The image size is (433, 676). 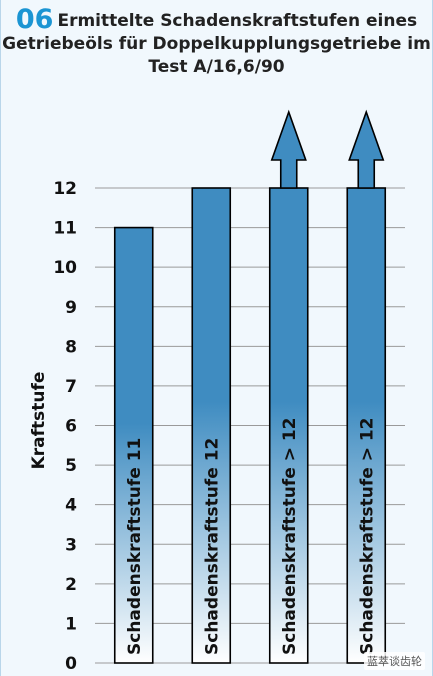 What do you see at coordinates (71, 347) in the screenshot?
I see `y-tick-label: 8` at bounding box center [71, 347].